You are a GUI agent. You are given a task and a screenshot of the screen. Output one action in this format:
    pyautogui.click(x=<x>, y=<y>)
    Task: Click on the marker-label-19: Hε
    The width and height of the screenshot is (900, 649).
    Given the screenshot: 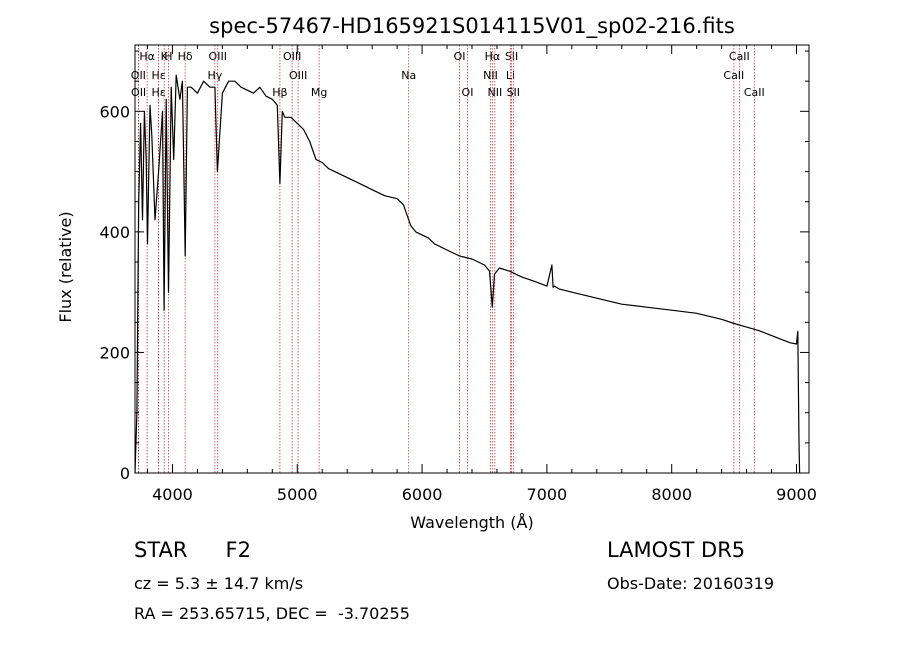 What is the action you would take?
    pyautogui.click(x=158, y=92)
    